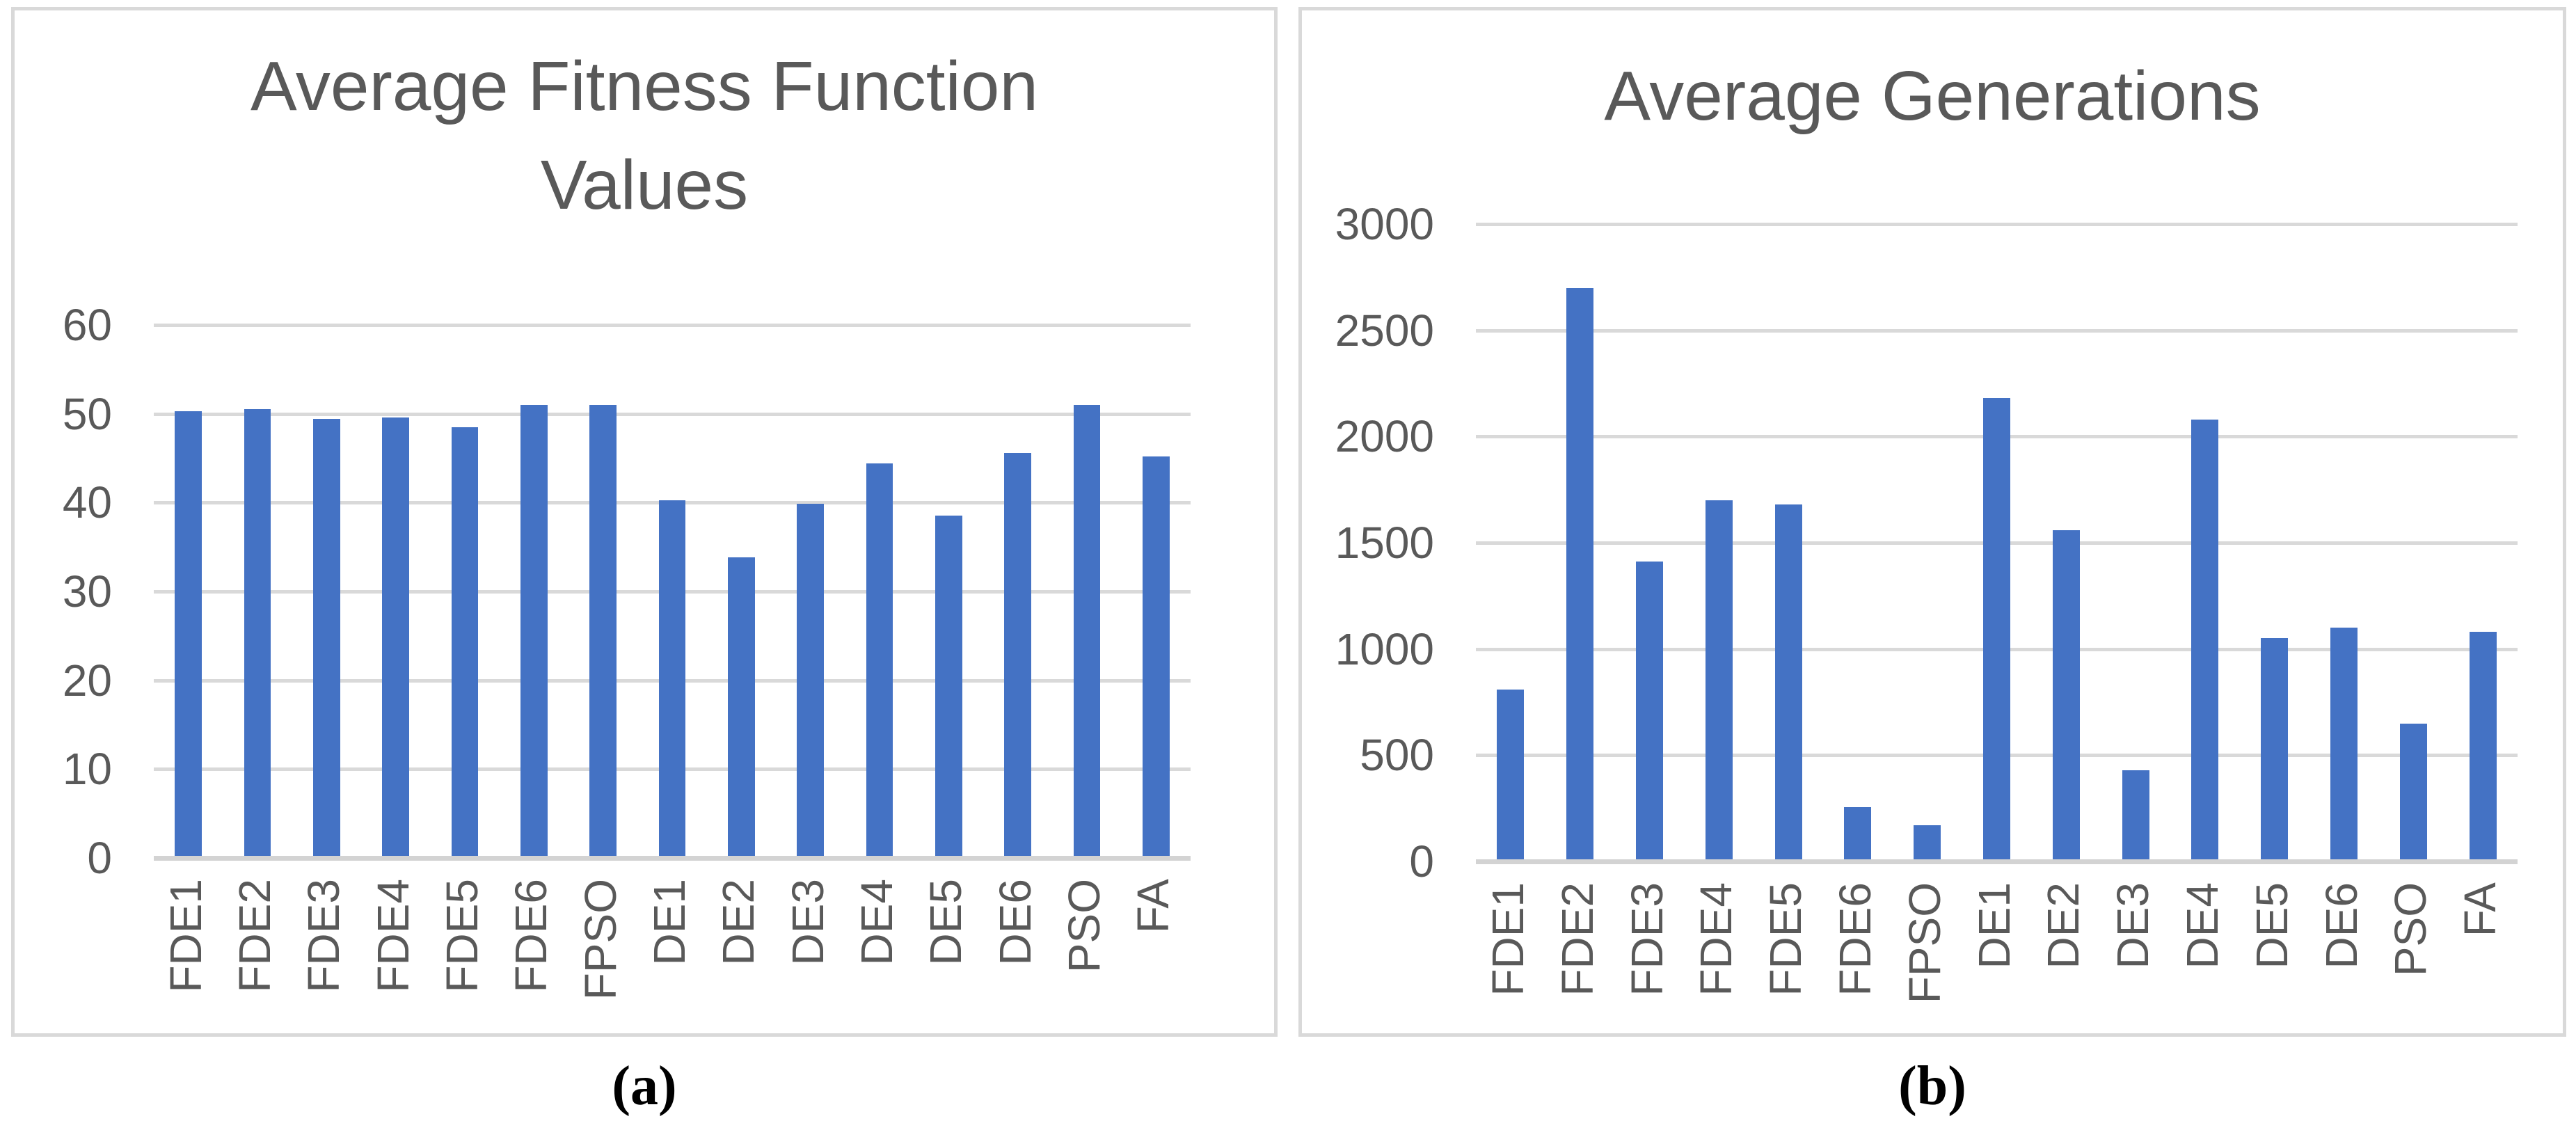 The width and height of the screenshot is (2576, 1130). What do you see at coordinates (1384, 330) in the screenshot?
I see `y-tick-label: 2500` at bounding box center [1384, 330].